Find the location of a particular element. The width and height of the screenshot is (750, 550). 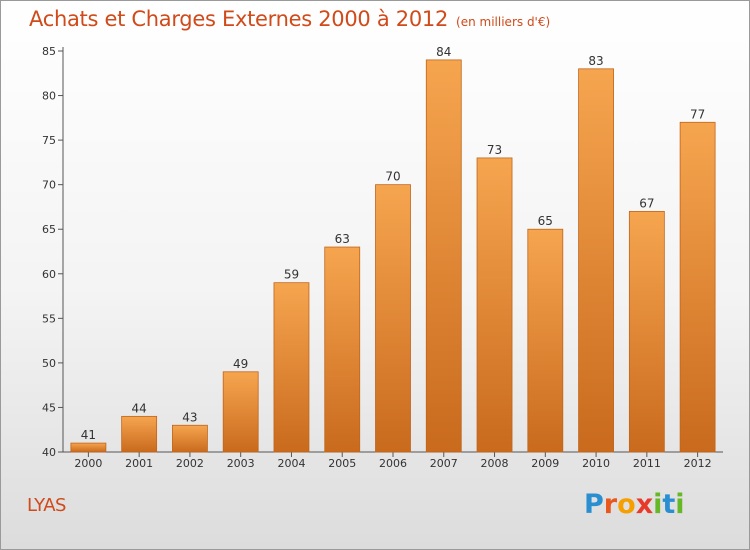

chart-title-text: Achats et Charges Externes 2000 à 2012 is located at coordinates (239, 19).